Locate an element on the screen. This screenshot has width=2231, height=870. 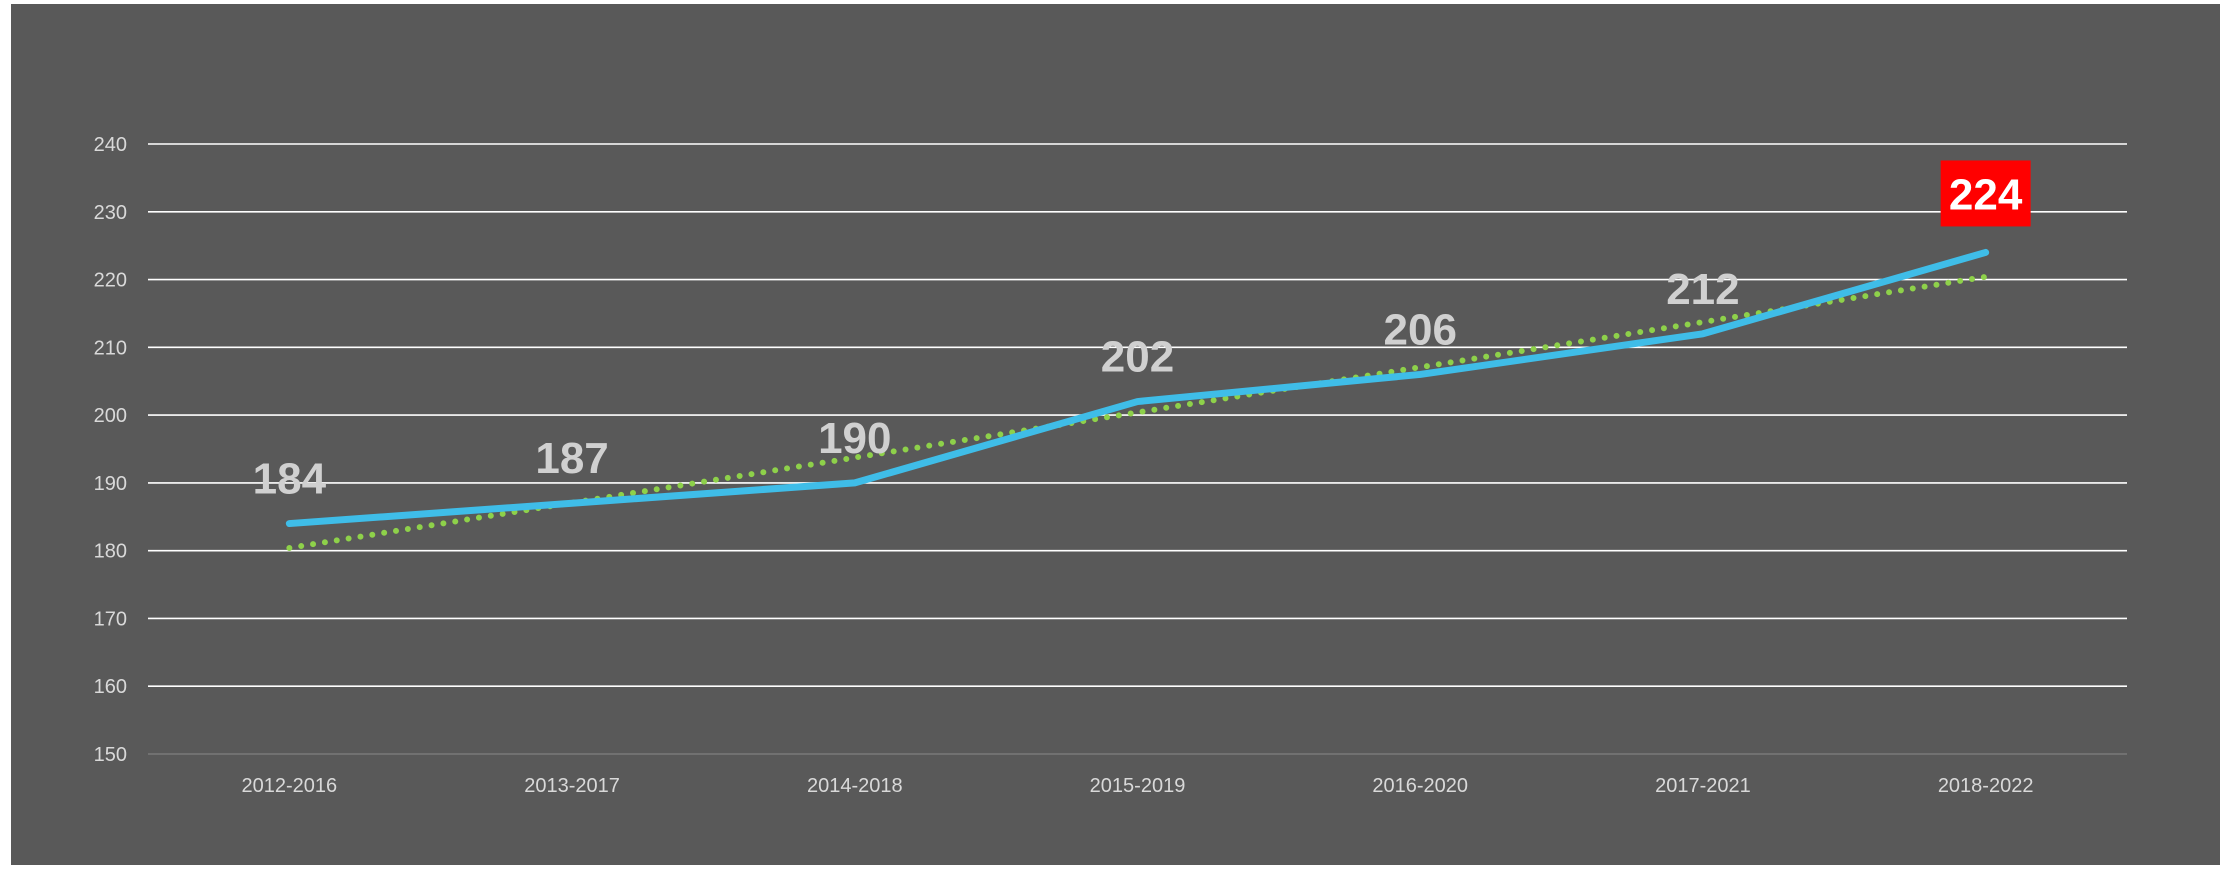
x-tick-label: 2014-2018 is located at coordinates (855, 786).